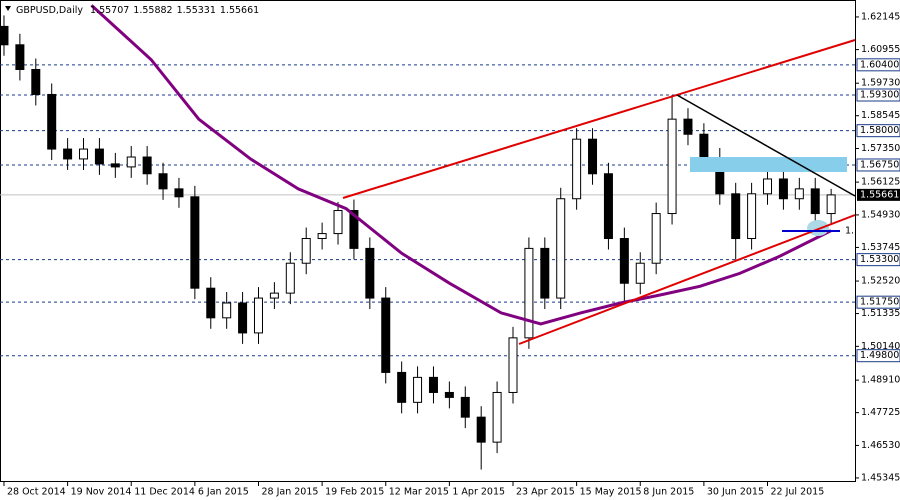 Image resolution: width=900 pixels, height=500 pixels. I want to click on x-tick-label: 19 Feb 2015, so click(354, 492).